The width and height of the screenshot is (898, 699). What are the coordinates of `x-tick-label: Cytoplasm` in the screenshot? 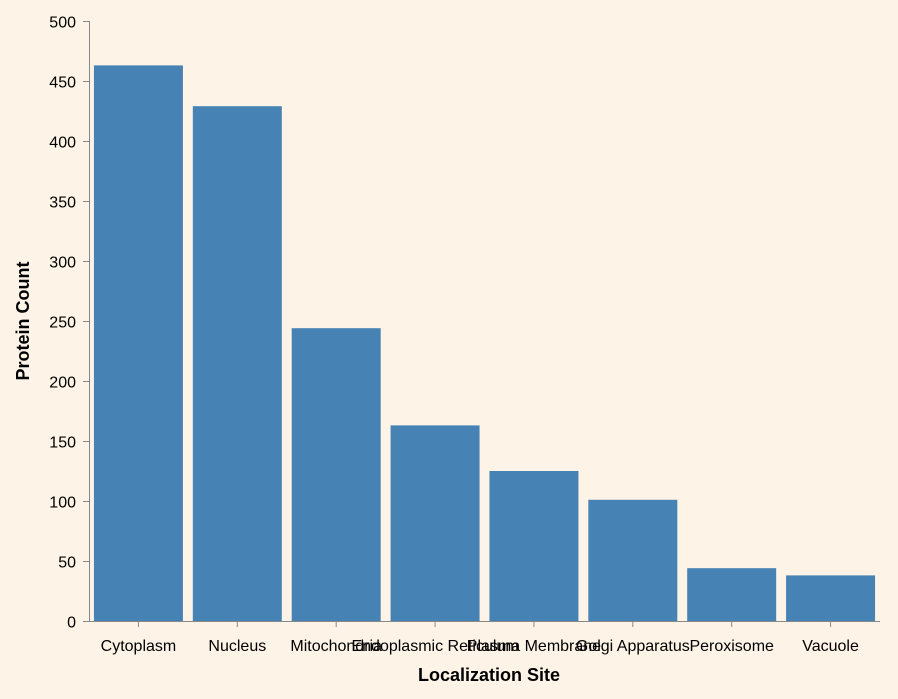 It's located at (139, 646).